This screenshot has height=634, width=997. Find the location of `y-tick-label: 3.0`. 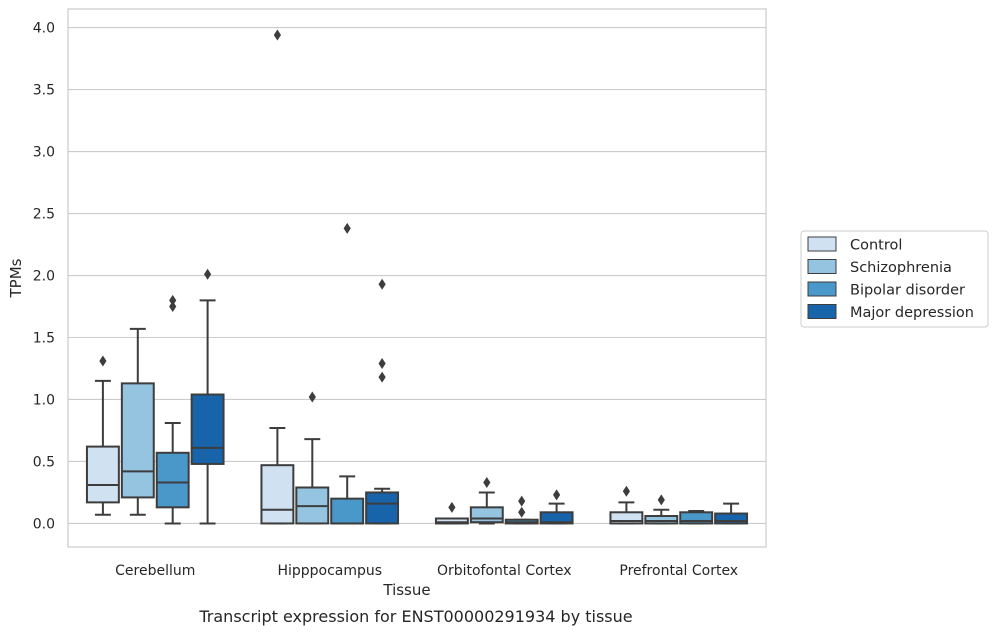

y-tick-label: 3.0 is located at coordinates (44, 153).